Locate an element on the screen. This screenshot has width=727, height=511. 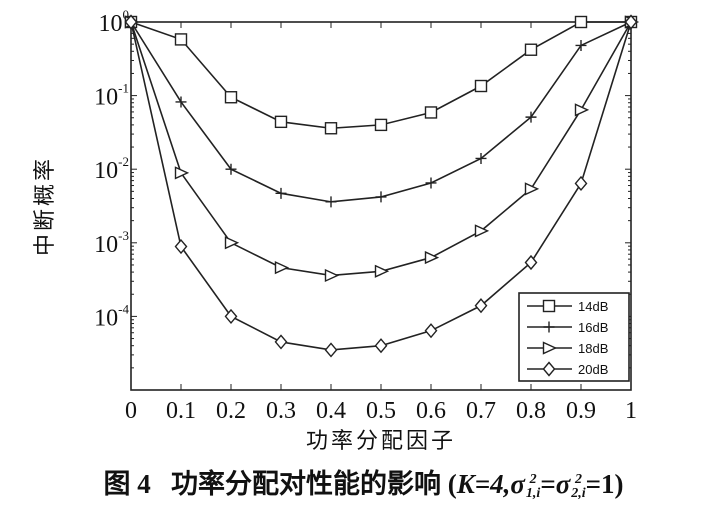
x-tick-label: 0.1 is located at coordinates (181, 411).